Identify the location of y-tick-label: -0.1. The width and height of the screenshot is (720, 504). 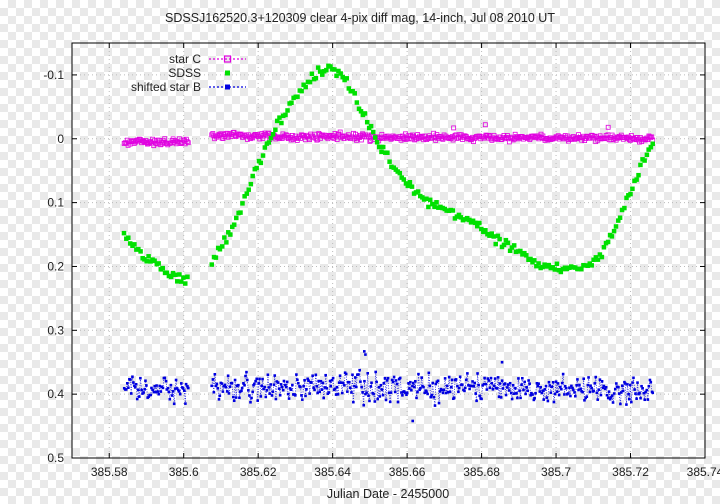
(53, 75).